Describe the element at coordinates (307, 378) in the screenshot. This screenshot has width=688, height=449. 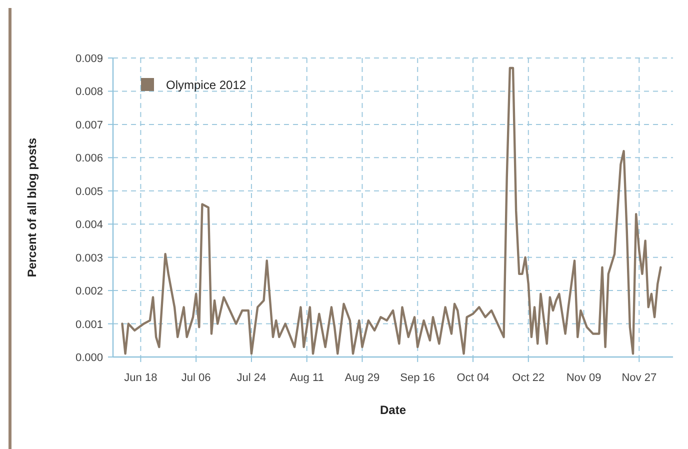
I see `x-tick-label: Aug 11` at that location.